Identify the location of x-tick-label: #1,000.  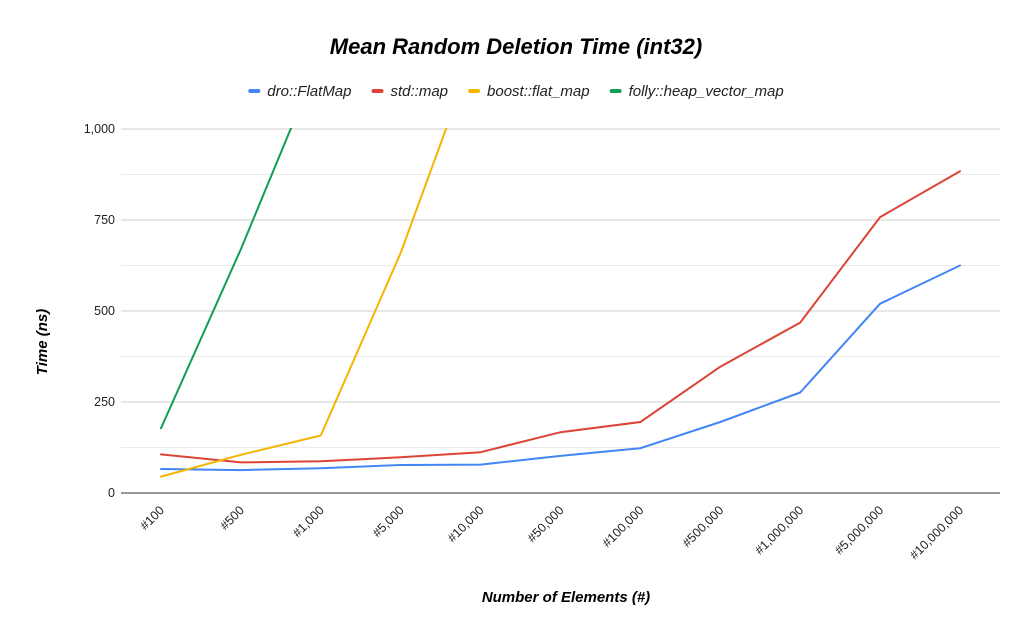
(308, 521).